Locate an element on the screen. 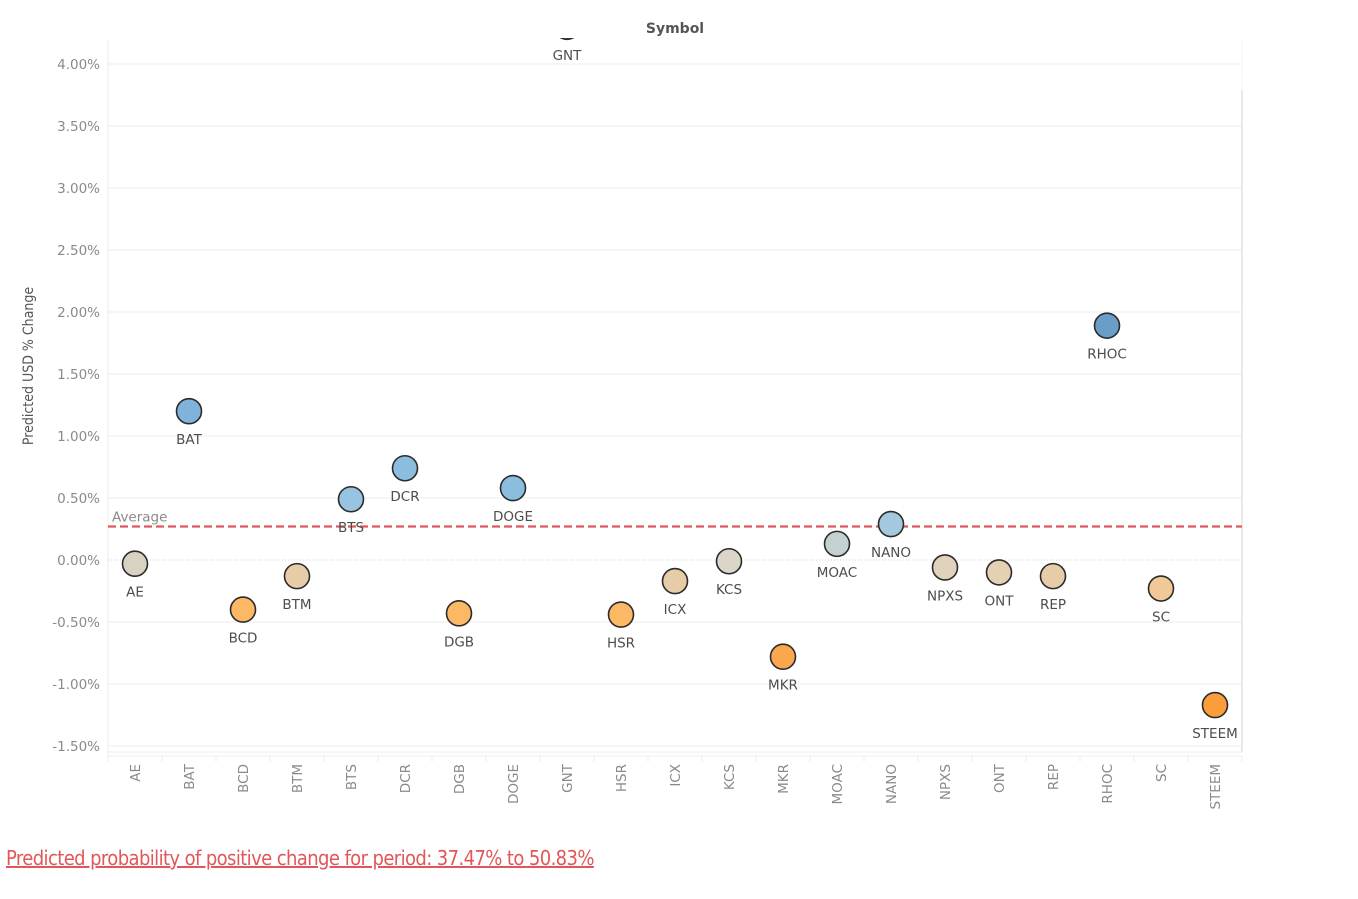 This screenshot has width=1358, height=899. data-point-mkr is located at coordinates (783, 657).